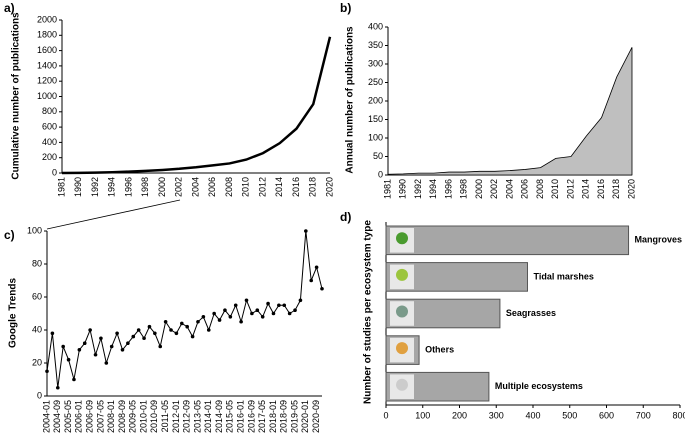  Describe the element at coordinates (345, 8) in the screenshot. I see `panel-label: b)` at that location.